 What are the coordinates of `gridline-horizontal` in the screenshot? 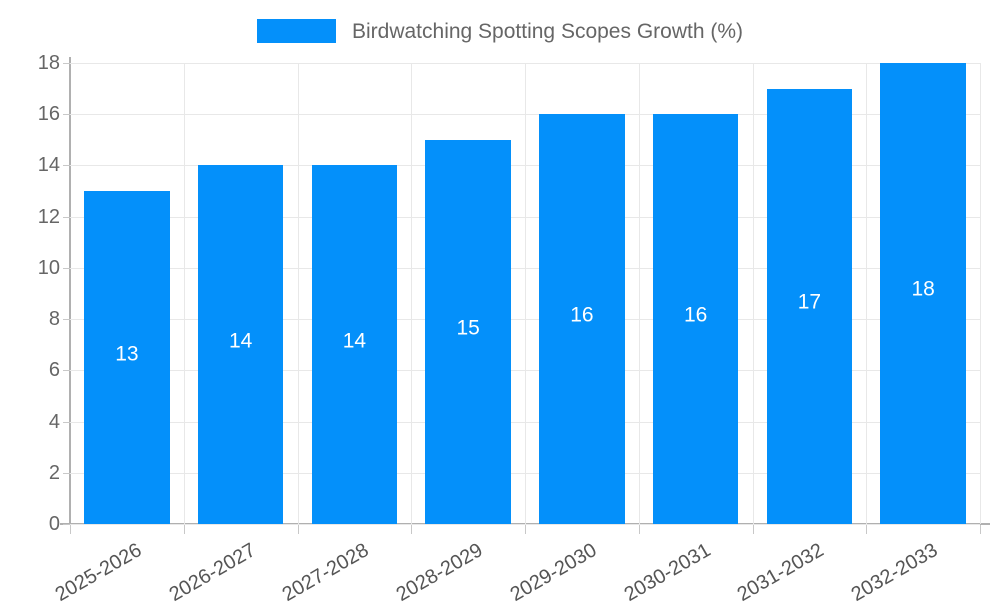 It's located at (525, 524).